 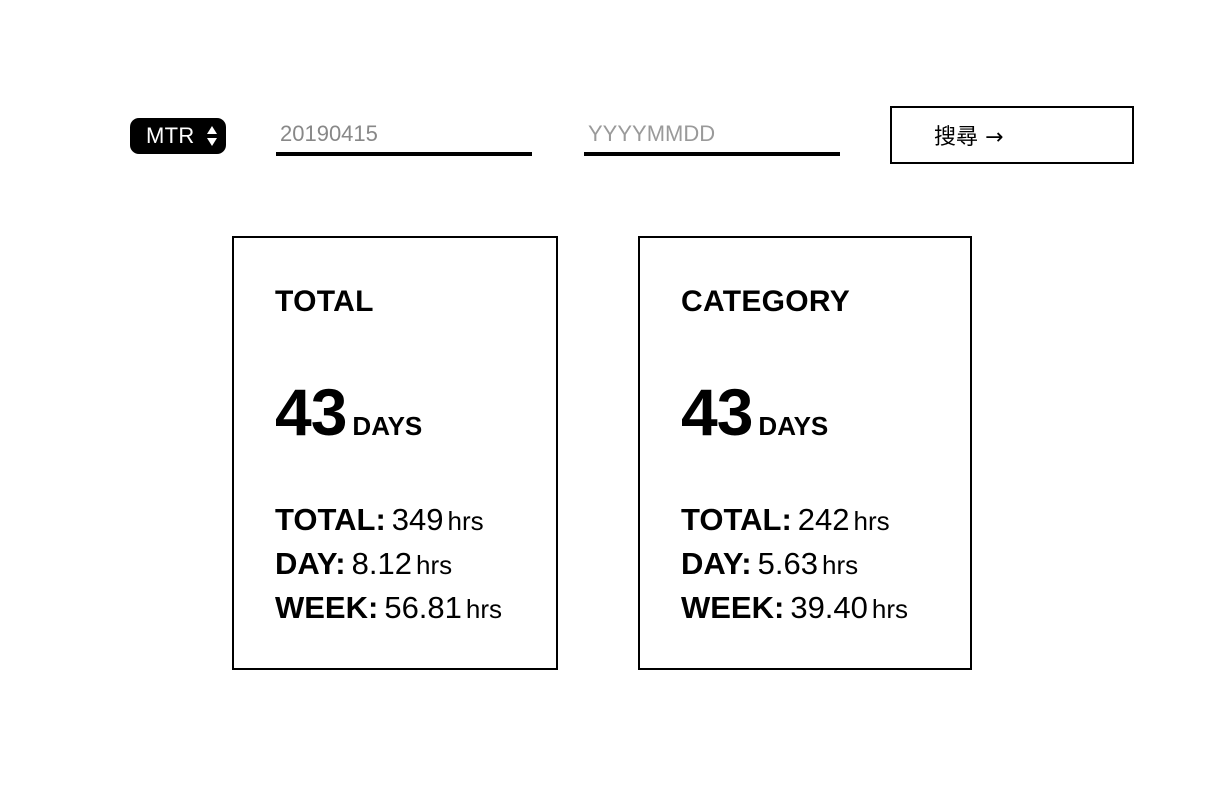 I want to click on stat-day: DAY: 5.63 hrs, so click(x=769, y=564).